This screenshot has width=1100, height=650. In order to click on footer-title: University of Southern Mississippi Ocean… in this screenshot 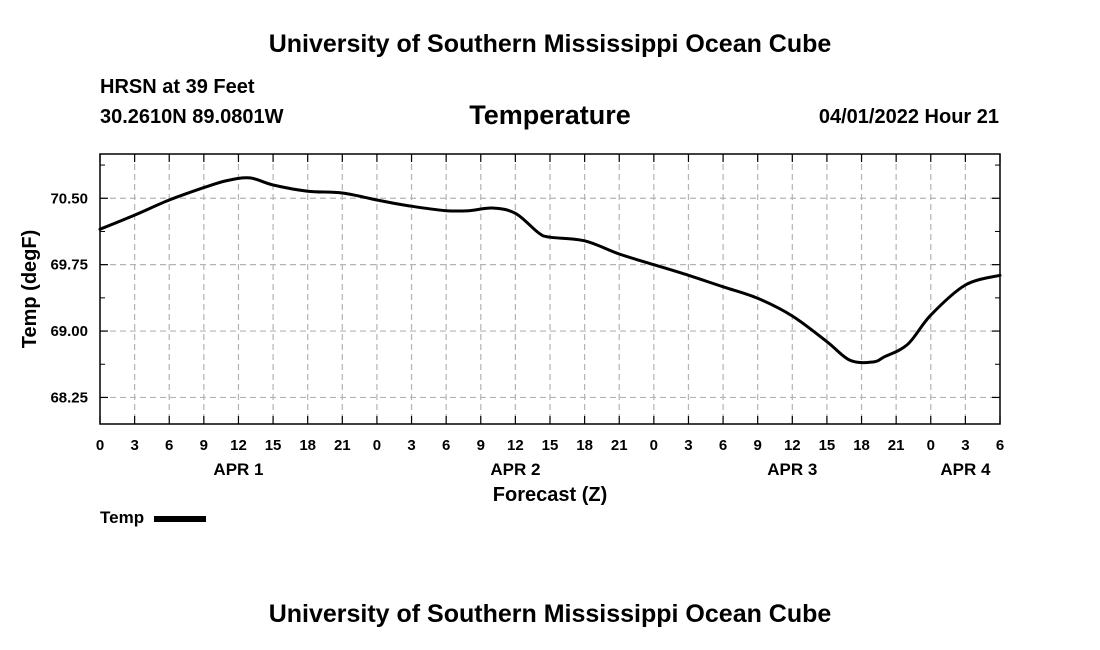, I will do `click(550, 614)`.